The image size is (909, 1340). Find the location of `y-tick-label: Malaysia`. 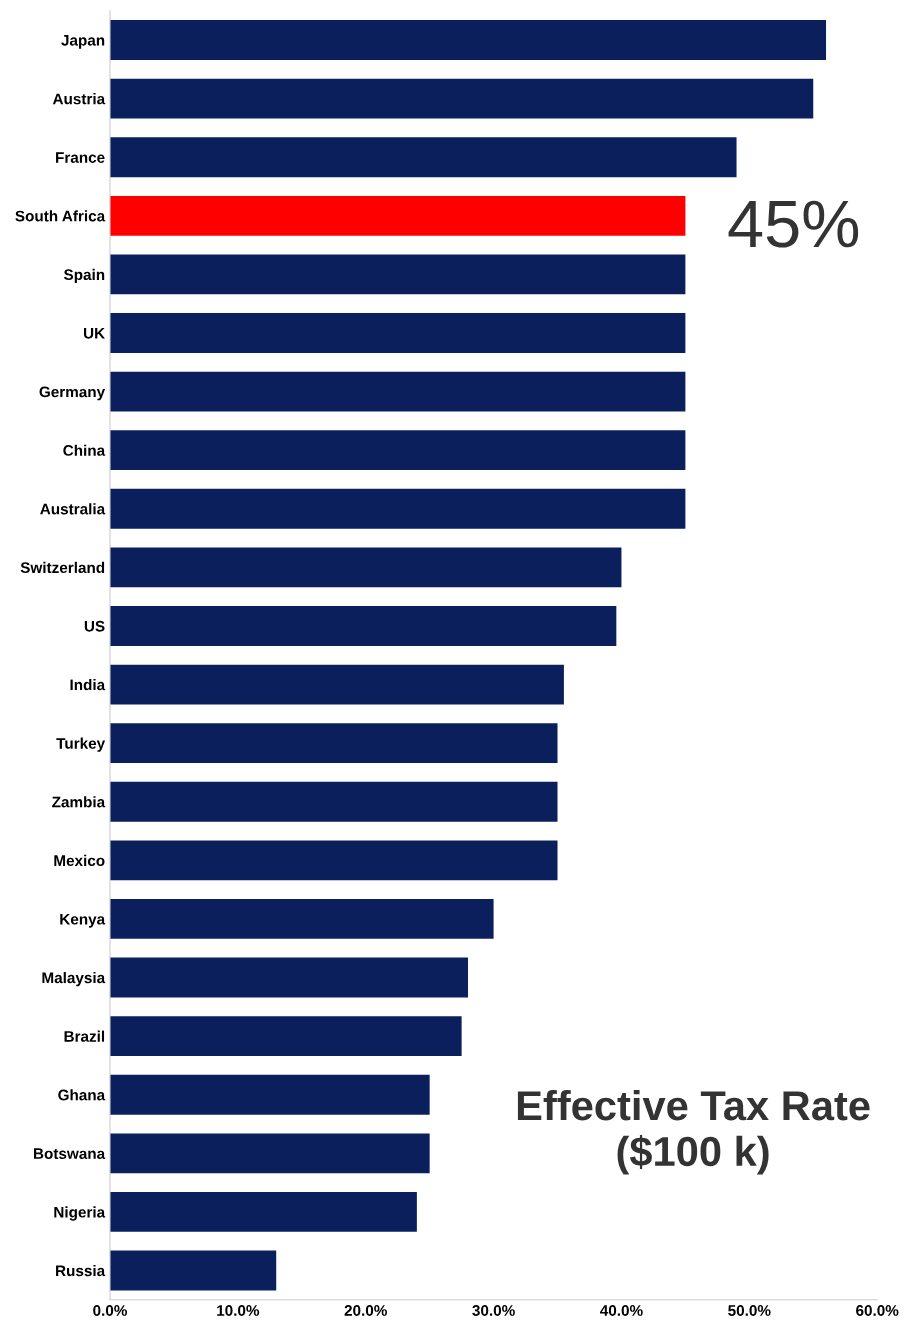

y-tick-label: Malaysia is located at coordinates (74, 979).